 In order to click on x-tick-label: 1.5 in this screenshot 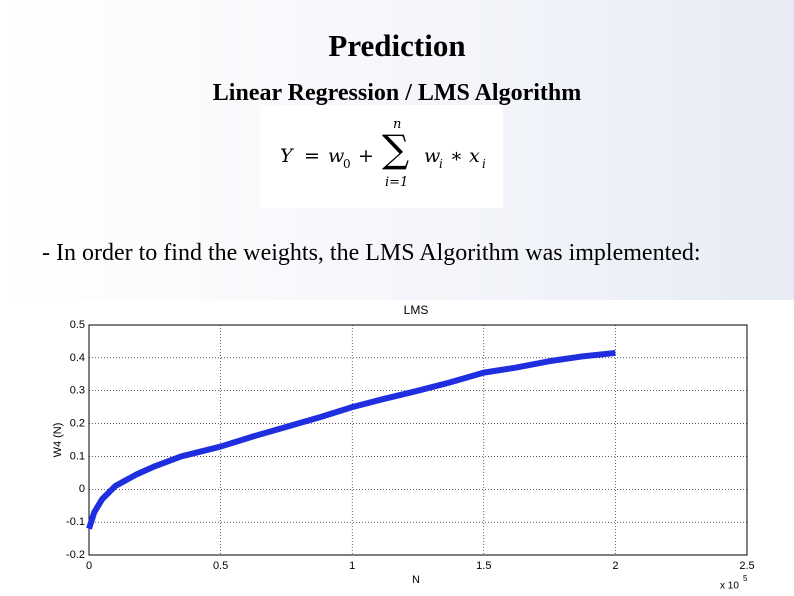, I will do `click(483, 566)`.